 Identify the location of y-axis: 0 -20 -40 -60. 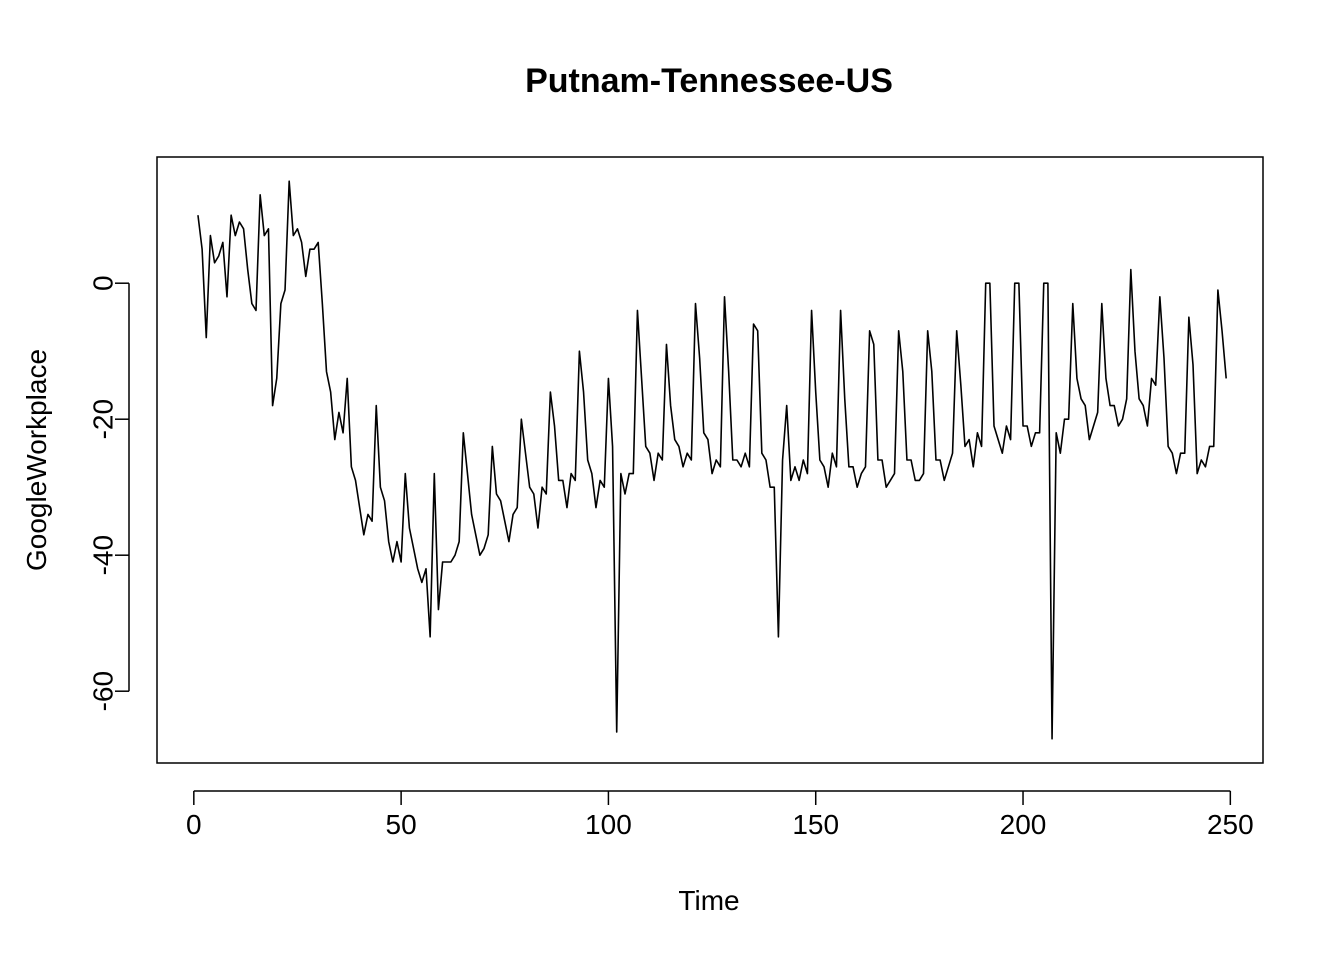
(108, 493).